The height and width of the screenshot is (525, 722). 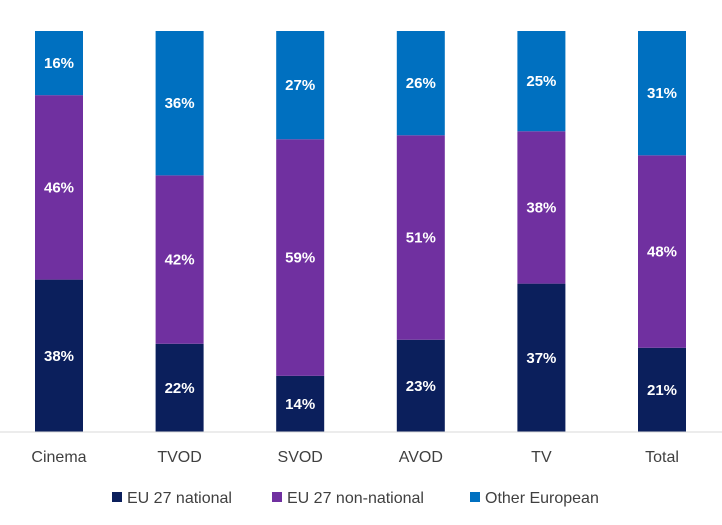 I want to click on data-label-tvod-series-1: 42%, so click(x=180, y=260).